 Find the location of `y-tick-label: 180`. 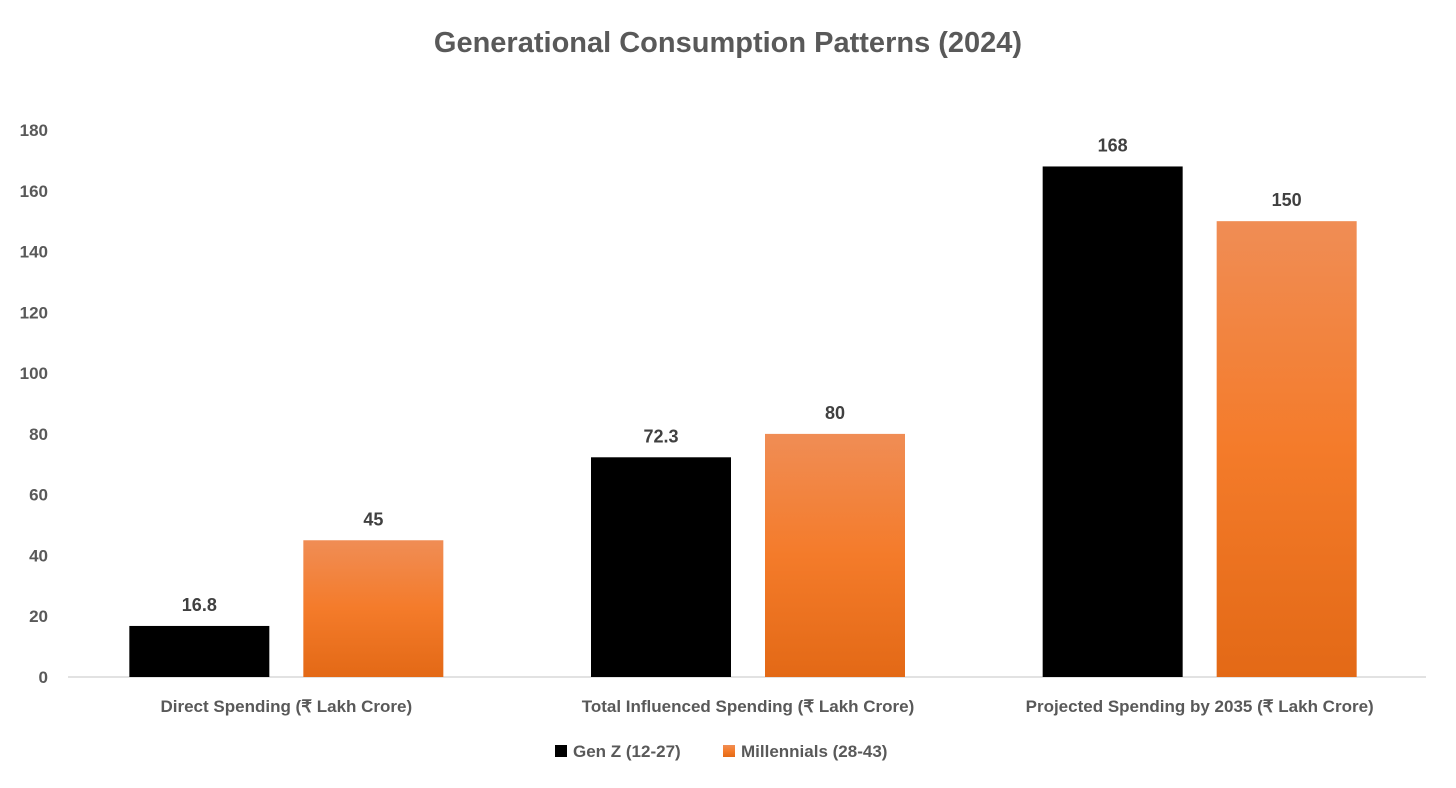

y-tick-label: 180 is located at coordinates (34, 130).